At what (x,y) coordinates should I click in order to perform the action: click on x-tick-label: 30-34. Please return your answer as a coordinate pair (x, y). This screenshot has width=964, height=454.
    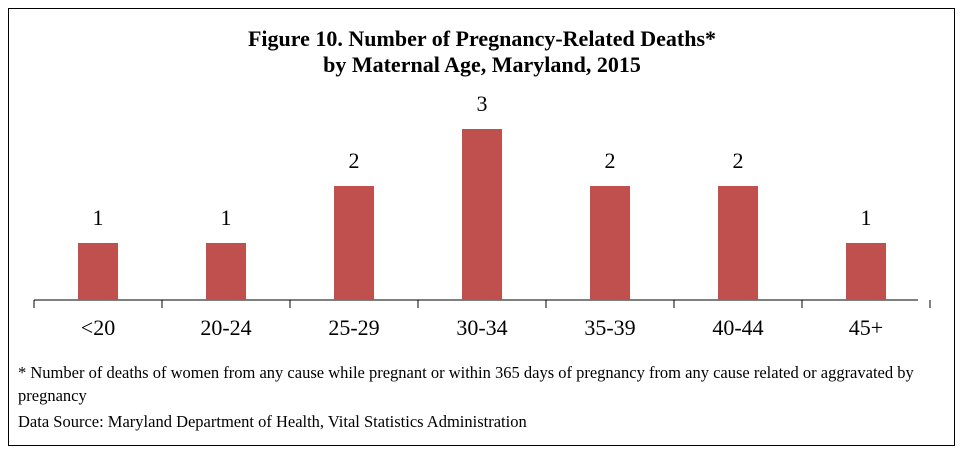
    Looking at the image, I should click on (481, 327).